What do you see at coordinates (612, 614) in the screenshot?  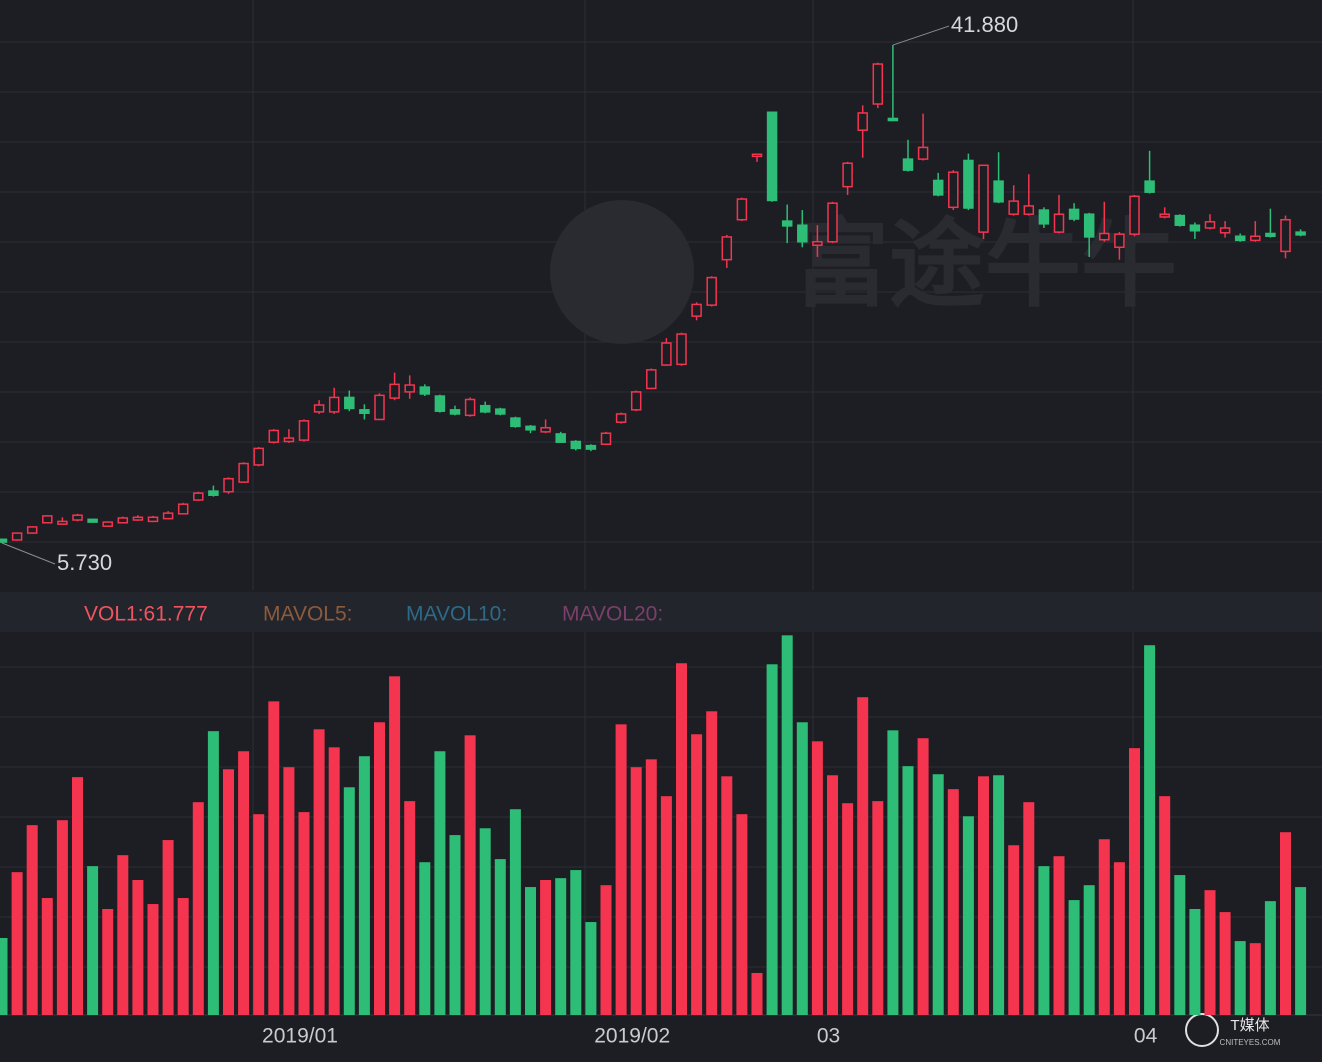 I see `legend-item: MAVOL20:` at bounding box center [612, 614].